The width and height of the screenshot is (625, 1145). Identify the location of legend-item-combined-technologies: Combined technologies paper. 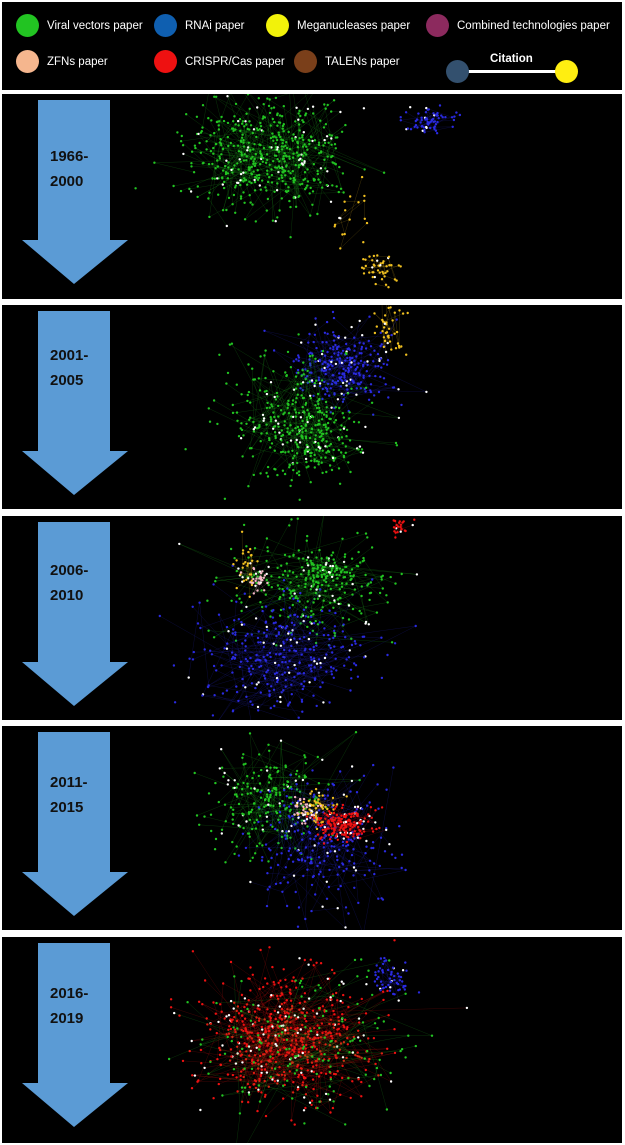
(518, 25).